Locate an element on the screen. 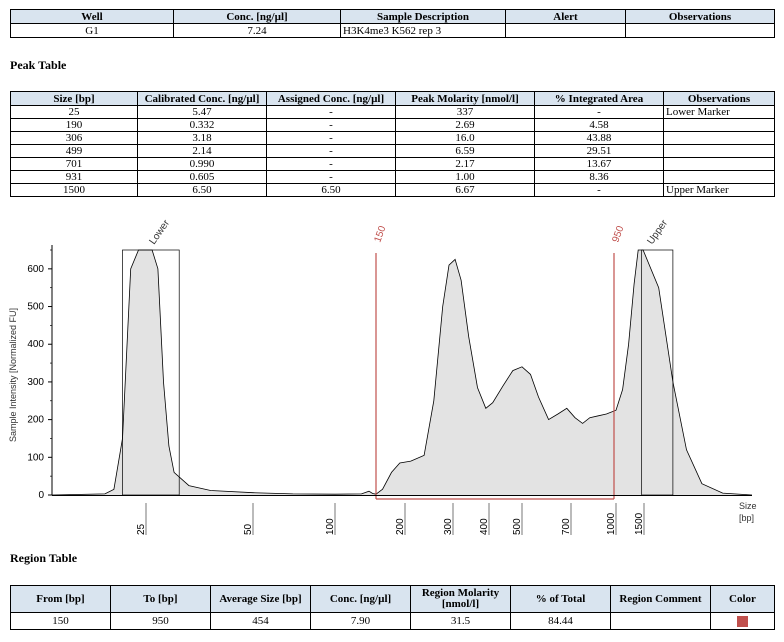 The image size is (784, 642). sample-description-value: H3K4me3 K562 rep 3 is located at coordinates (423, 30).